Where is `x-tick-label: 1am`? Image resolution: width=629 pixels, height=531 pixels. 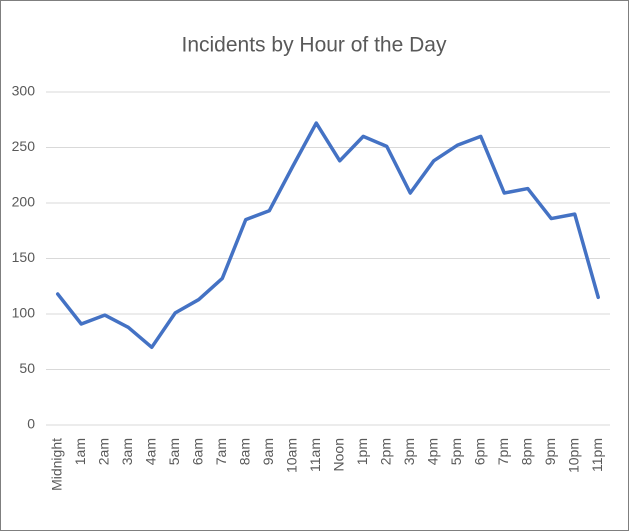 x-tick-label: 1am is located at coordinates (80, 451).